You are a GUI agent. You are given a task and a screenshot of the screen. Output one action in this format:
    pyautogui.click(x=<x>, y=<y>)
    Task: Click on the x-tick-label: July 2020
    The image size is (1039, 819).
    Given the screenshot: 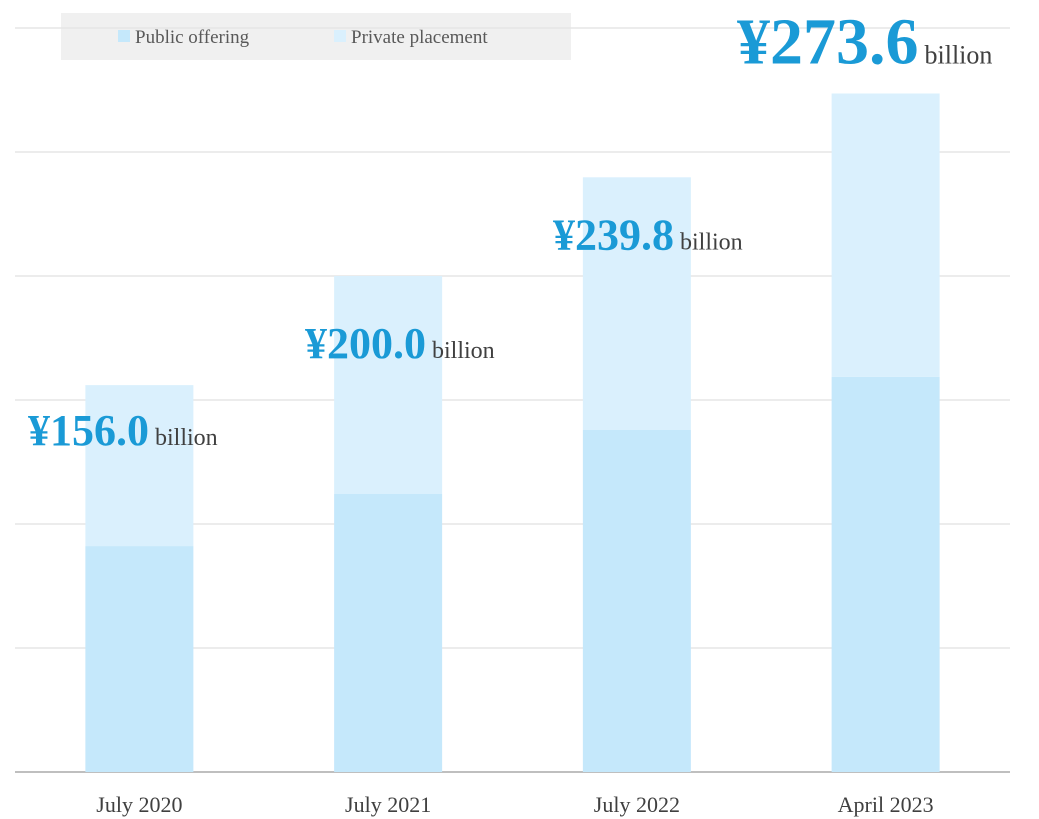 What is the action you would take?
    pyautogui.click(x=139, y=804)
    